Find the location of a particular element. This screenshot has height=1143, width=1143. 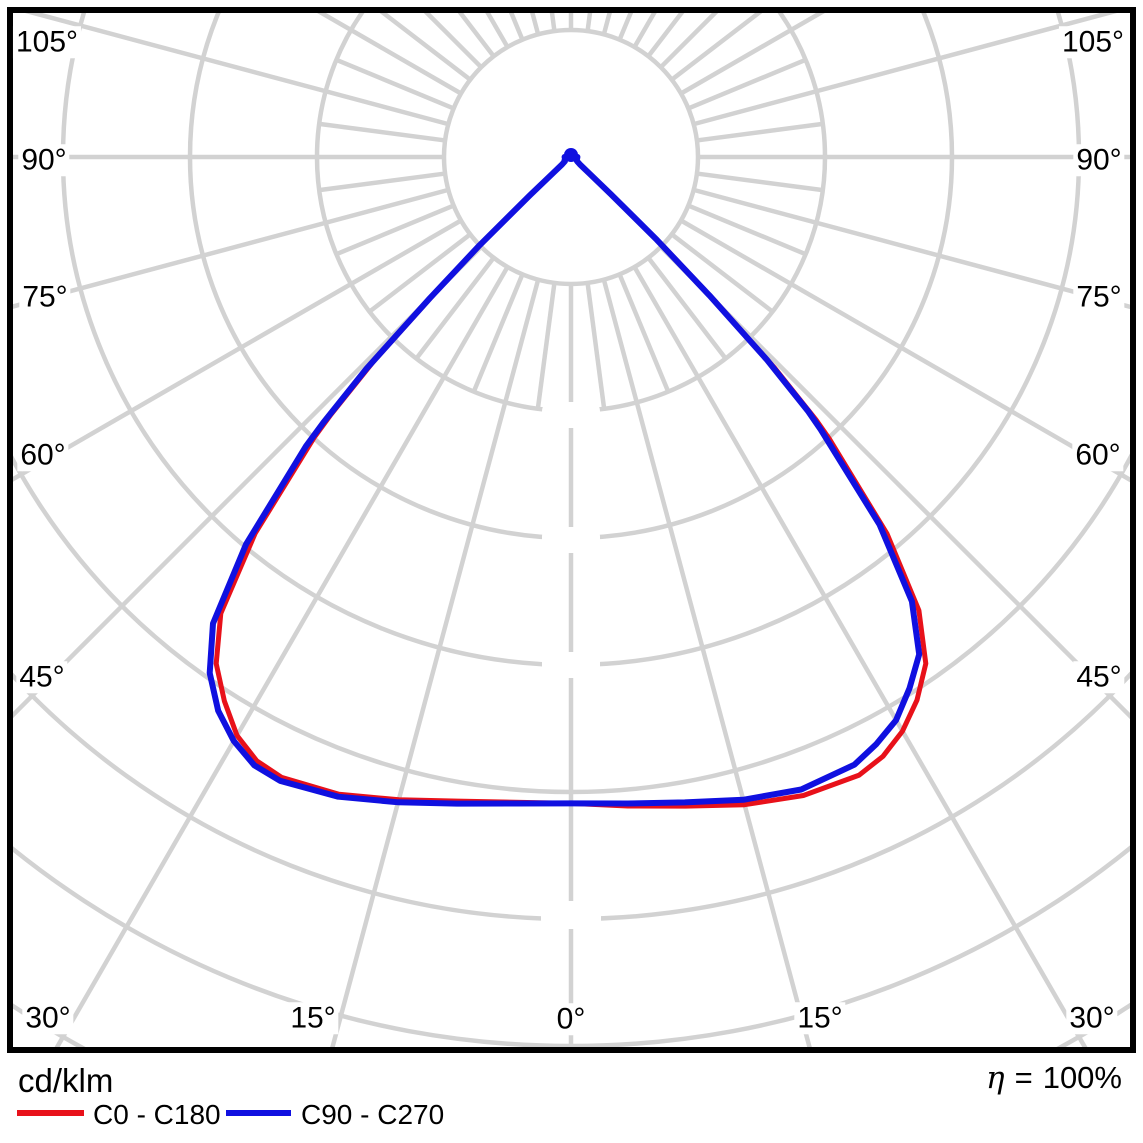

angle-label-0deg: 0° is located at coordinates (571, 1019).